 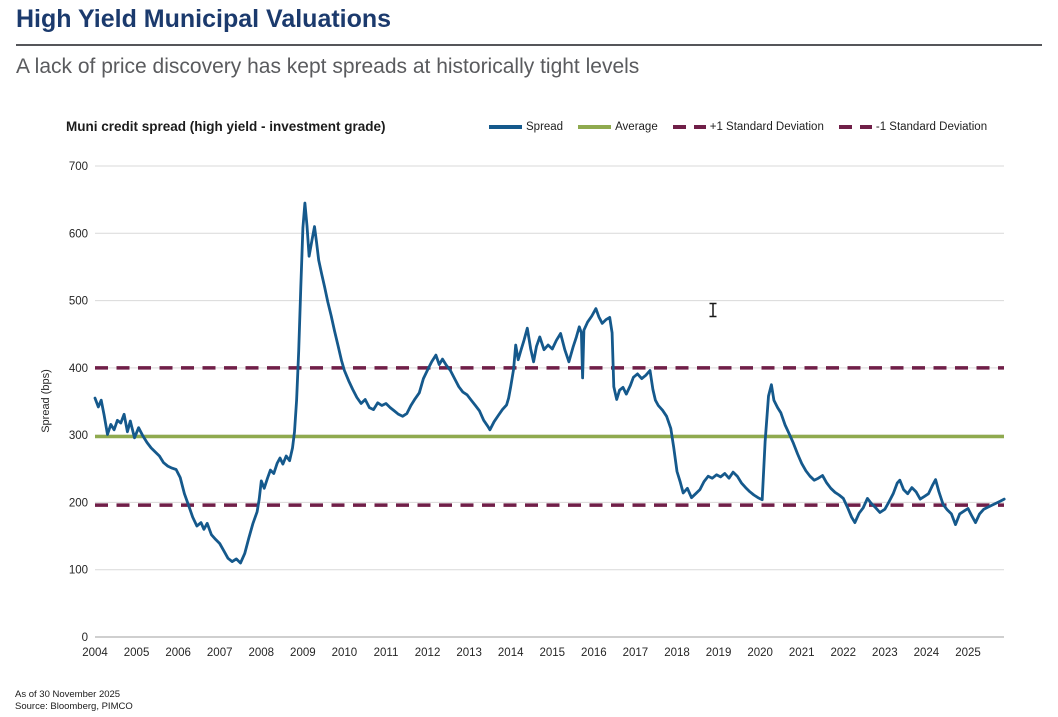 I want to click on x-tick-label: 2021, so click(x=802, y=653).